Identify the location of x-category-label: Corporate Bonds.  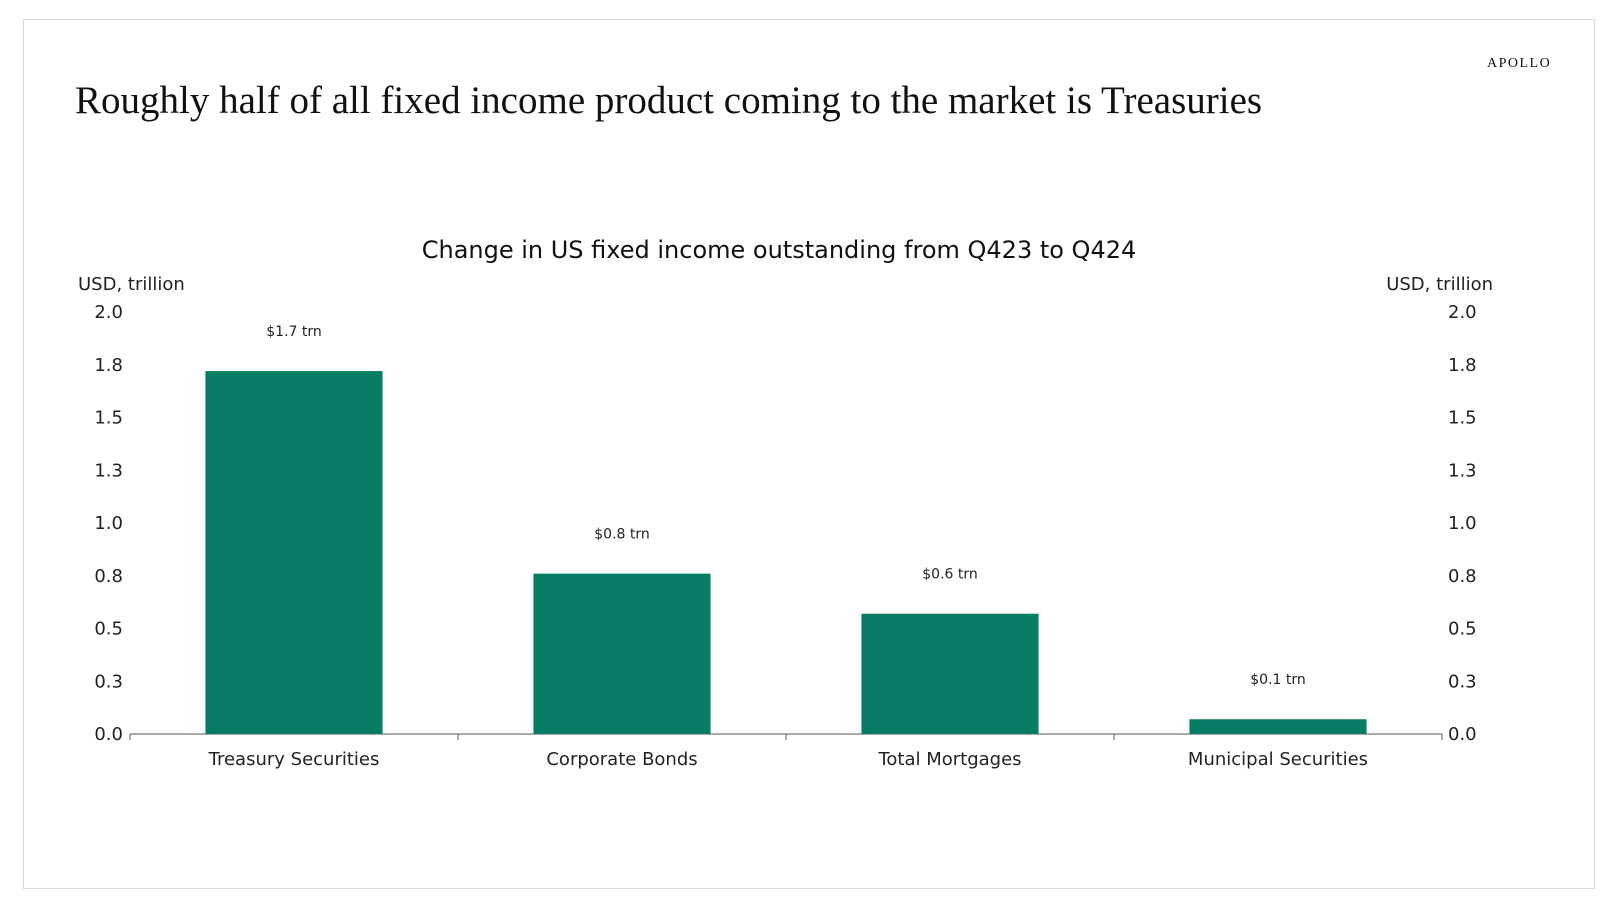
(621, 759).